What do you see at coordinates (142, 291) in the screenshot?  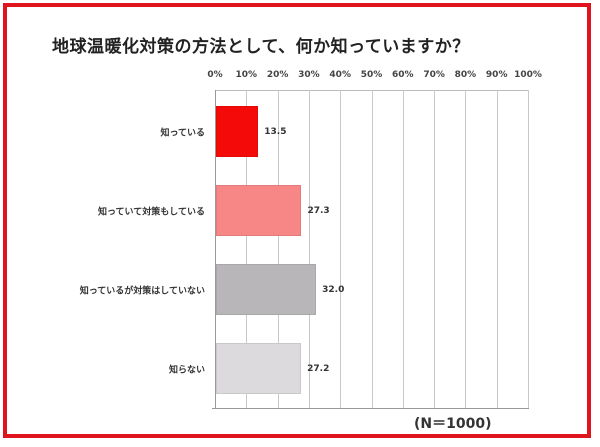 I see `category-label: 知っているが対策はしていない` at bounding box center [142, 291].